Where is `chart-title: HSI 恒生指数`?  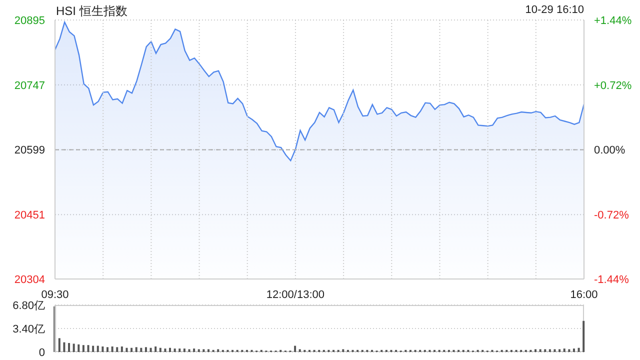 chart-title: HSI 恒生指数 is located at coordinates (92, 11).